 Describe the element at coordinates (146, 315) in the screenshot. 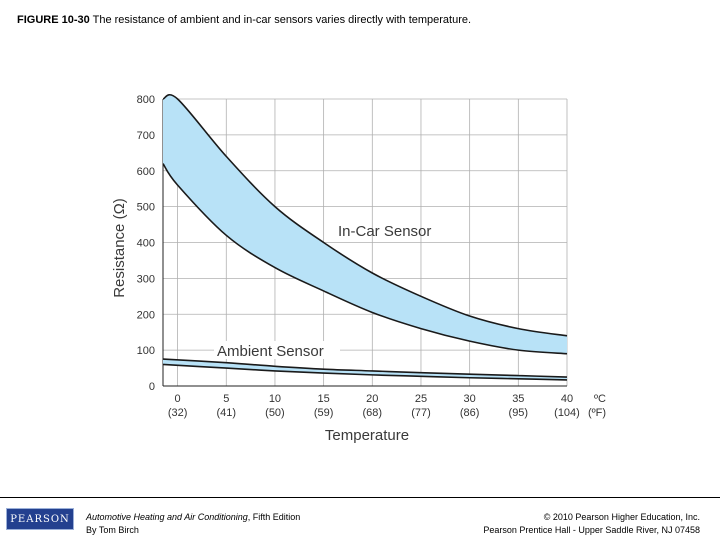

I see `y-tick-label-200: 200` at that location.